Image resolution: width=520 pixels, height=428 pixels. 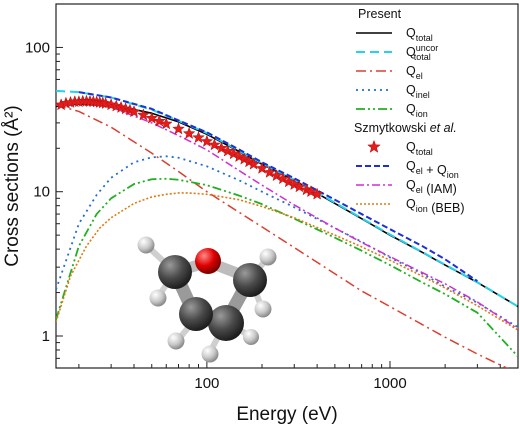 I want to click on x-tick-label: 1000, so click(x=389, y=383).